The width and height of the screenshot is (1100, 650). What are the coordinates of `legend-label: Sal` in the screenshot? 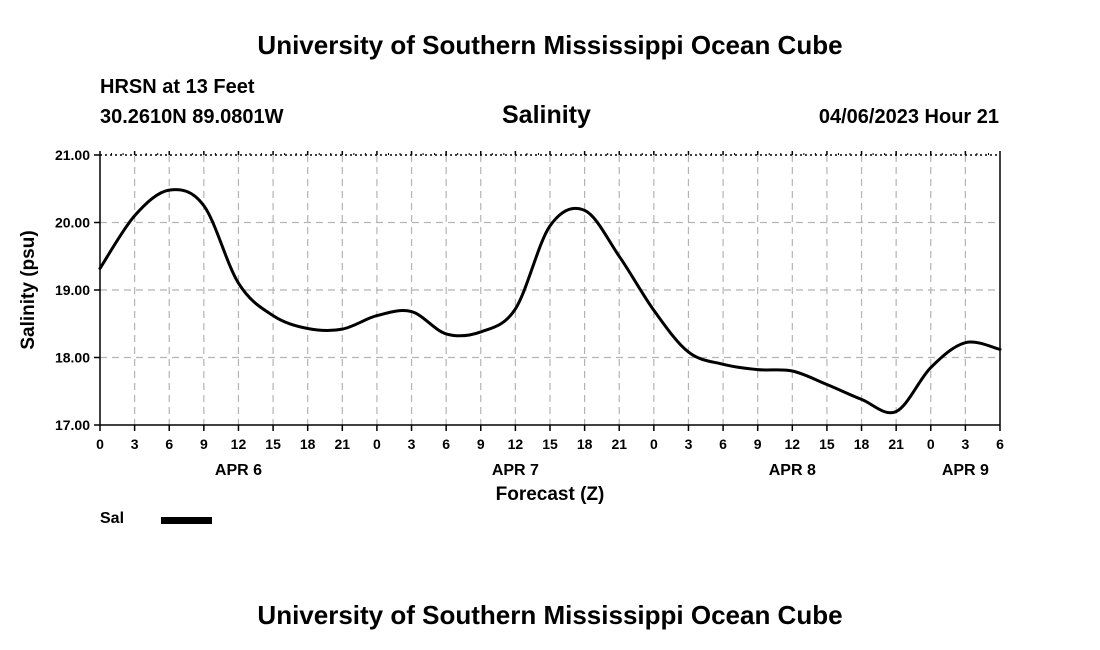 It's located at (112, 518).